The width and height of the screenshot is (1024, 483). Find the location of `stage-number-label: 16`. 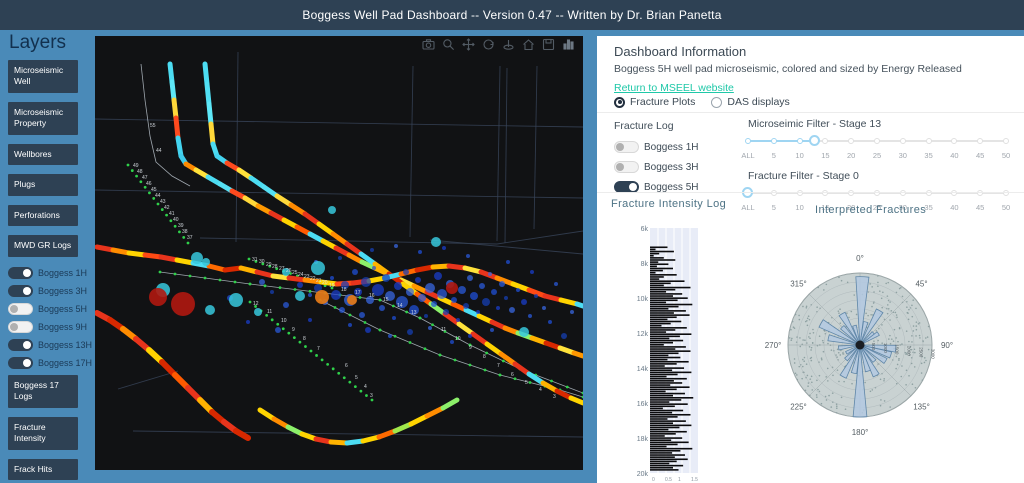

stage-number-label: 16 is located at coordinates (372, 296).